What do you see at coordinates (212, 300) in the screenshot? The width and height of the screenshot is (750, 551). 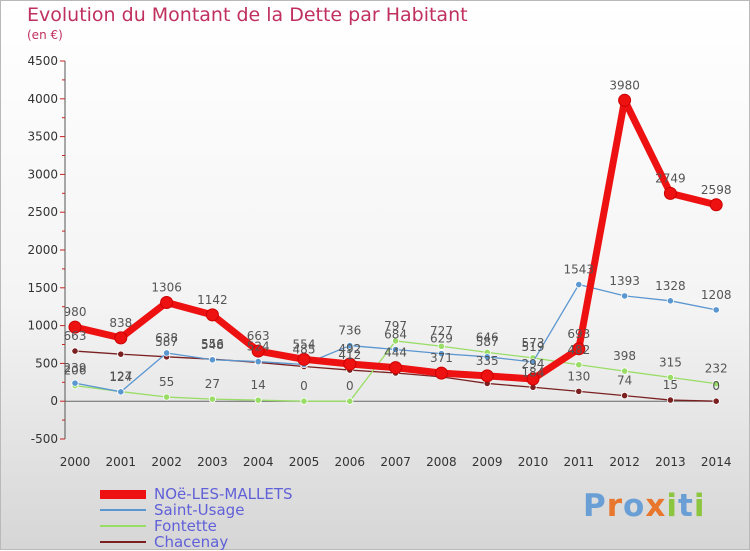 I see `data-label-0: 1142` at bounding box center [212, 300].